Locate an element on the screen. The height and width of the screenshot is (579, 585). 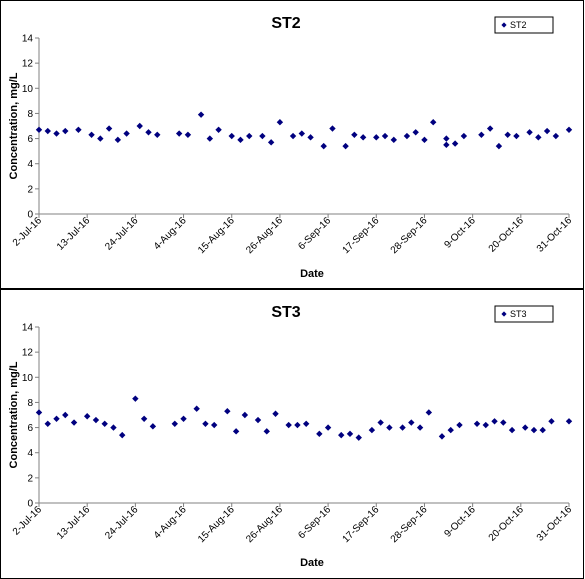
y-tick-label: 6 is located at coordinates (30, 139).